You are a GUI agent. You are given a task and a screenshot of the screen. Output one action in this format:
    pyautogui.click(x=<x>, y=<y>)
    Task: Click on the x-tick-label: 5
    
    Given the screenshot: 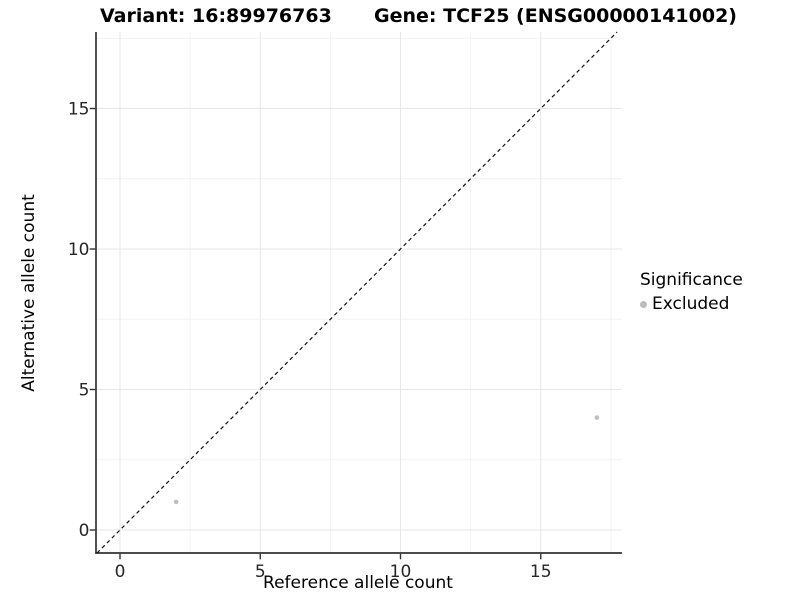 What is the action you would take?
    pyautogui.click(x=260, y=572)
    